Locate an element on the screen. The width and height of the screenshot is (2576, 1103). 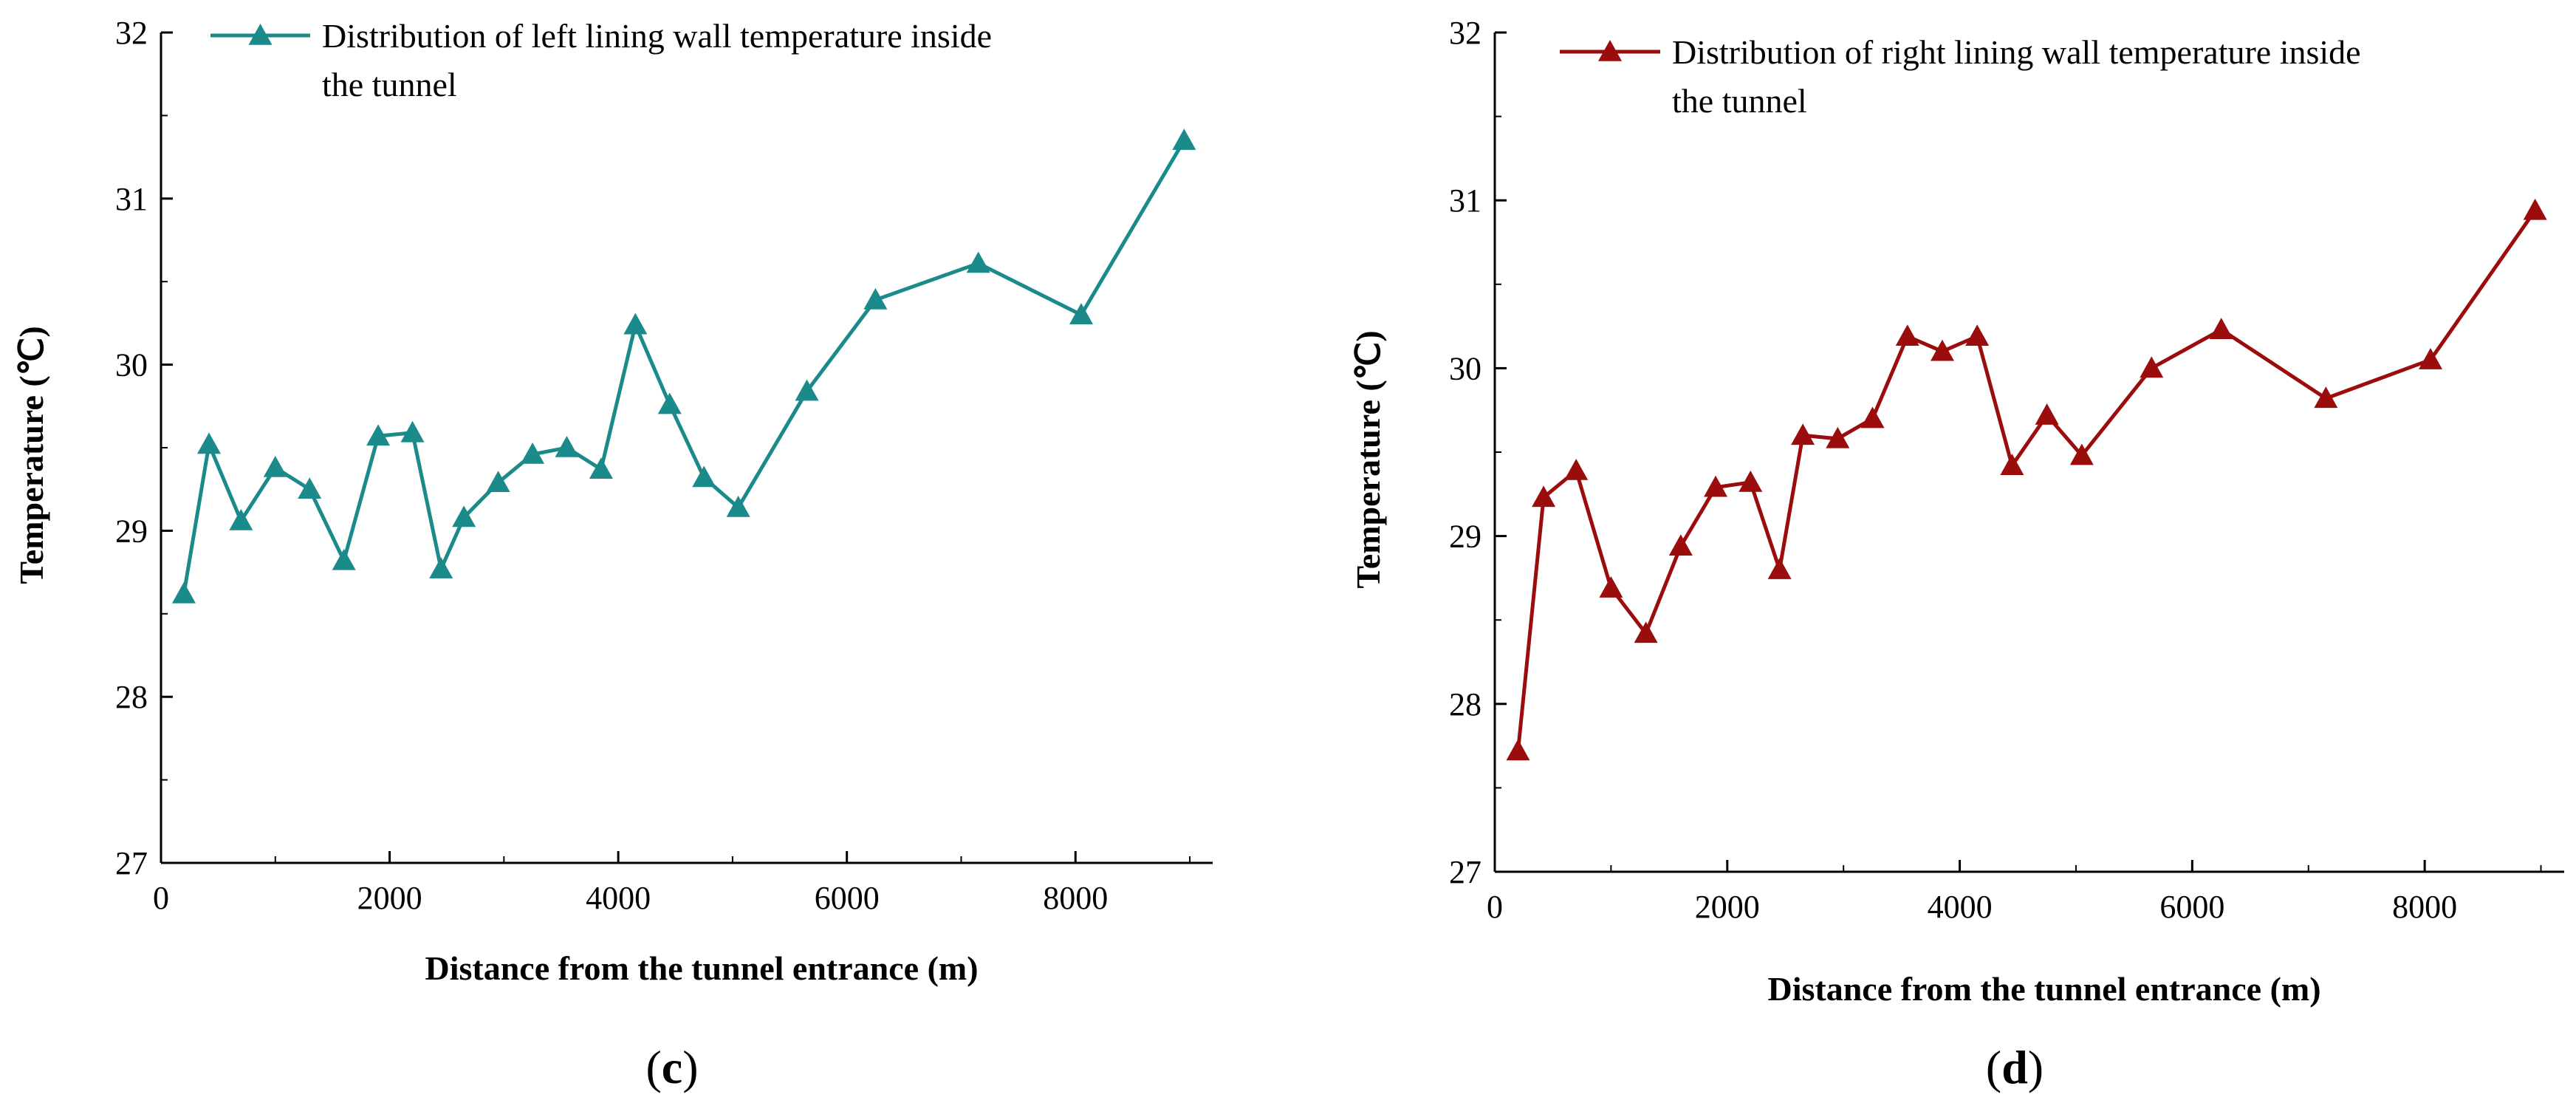
panel-label-part: d is located at coordinates (2014, 1067).